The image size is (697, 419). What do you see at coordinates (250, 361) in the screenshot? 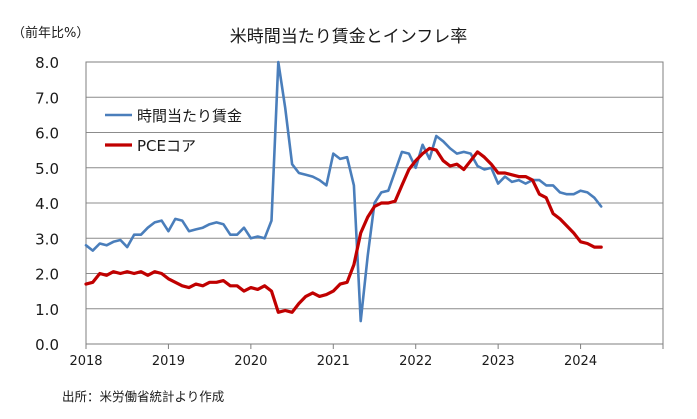
I see `x-tick-label: 2020` at bounding box center [250, 361].